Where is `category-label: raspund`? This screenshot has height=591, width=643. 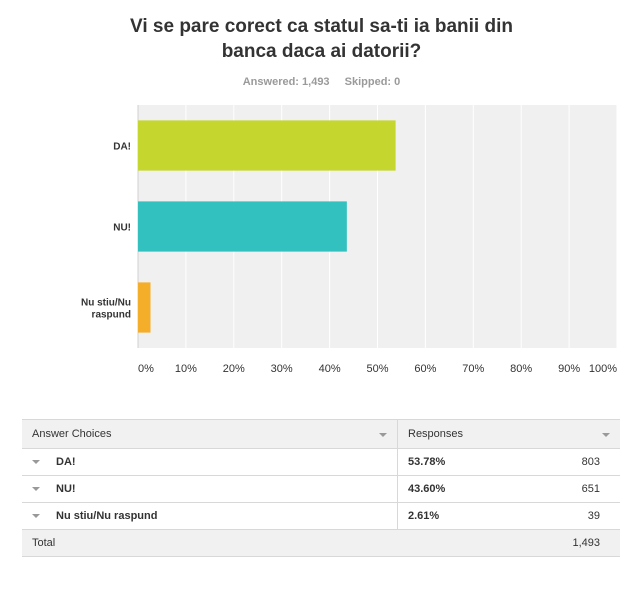 category-label: raspund is located at coordinates (111, 315).